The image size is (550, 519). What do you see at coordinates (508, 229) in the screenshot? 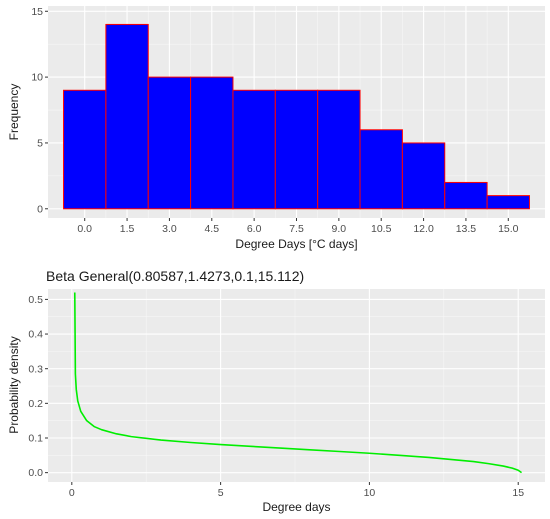
I see `histogram-x-tick-label: 15.0` at bounding box center [508, 229].